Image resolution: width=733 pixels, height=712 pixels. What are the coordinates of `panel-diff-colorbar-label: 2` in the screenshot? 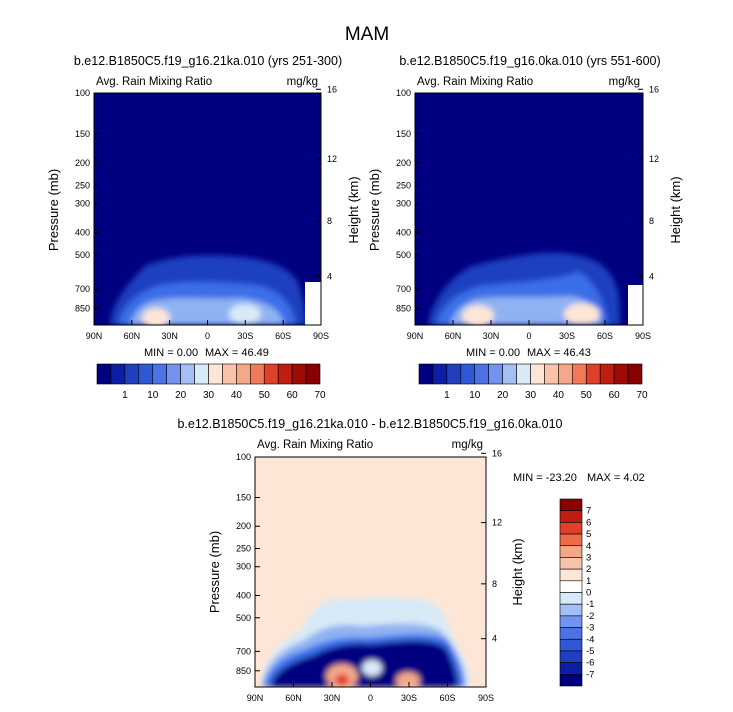 It's located at (588, 569).